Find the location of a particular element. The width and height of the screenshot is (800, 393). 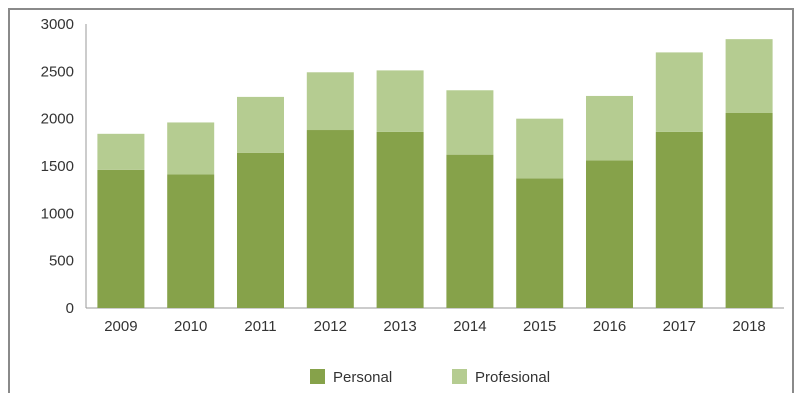

x-tick-label: 2010 is located at coordinates (190, 326).